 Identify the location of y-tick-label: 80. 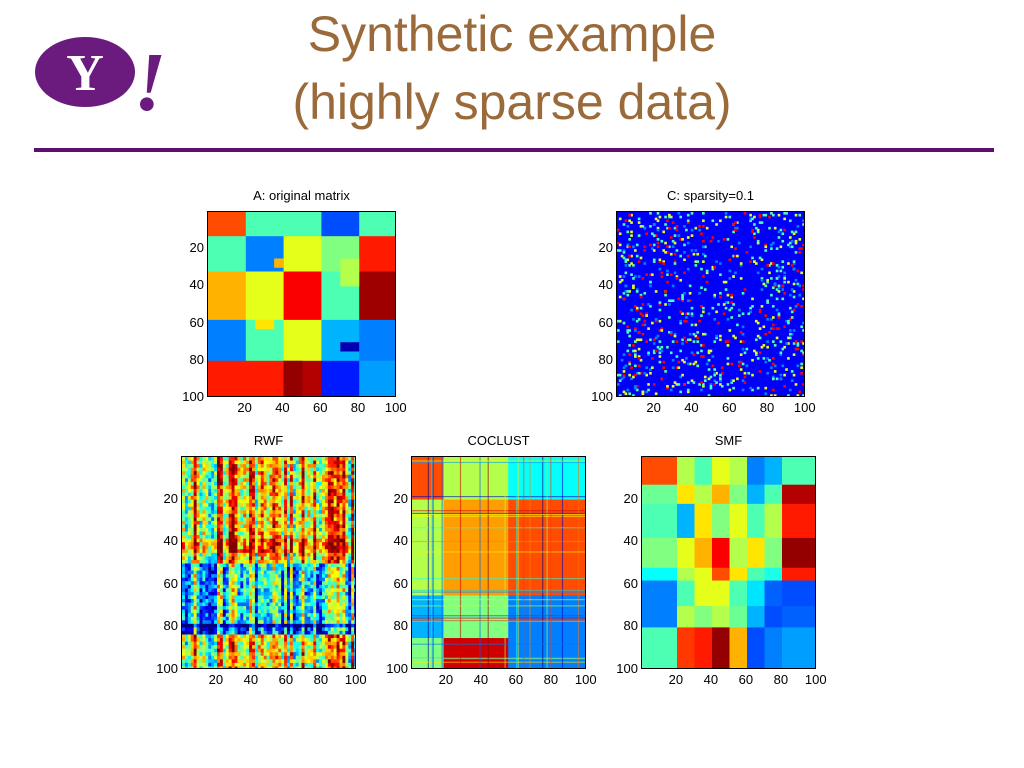
(170, 626).